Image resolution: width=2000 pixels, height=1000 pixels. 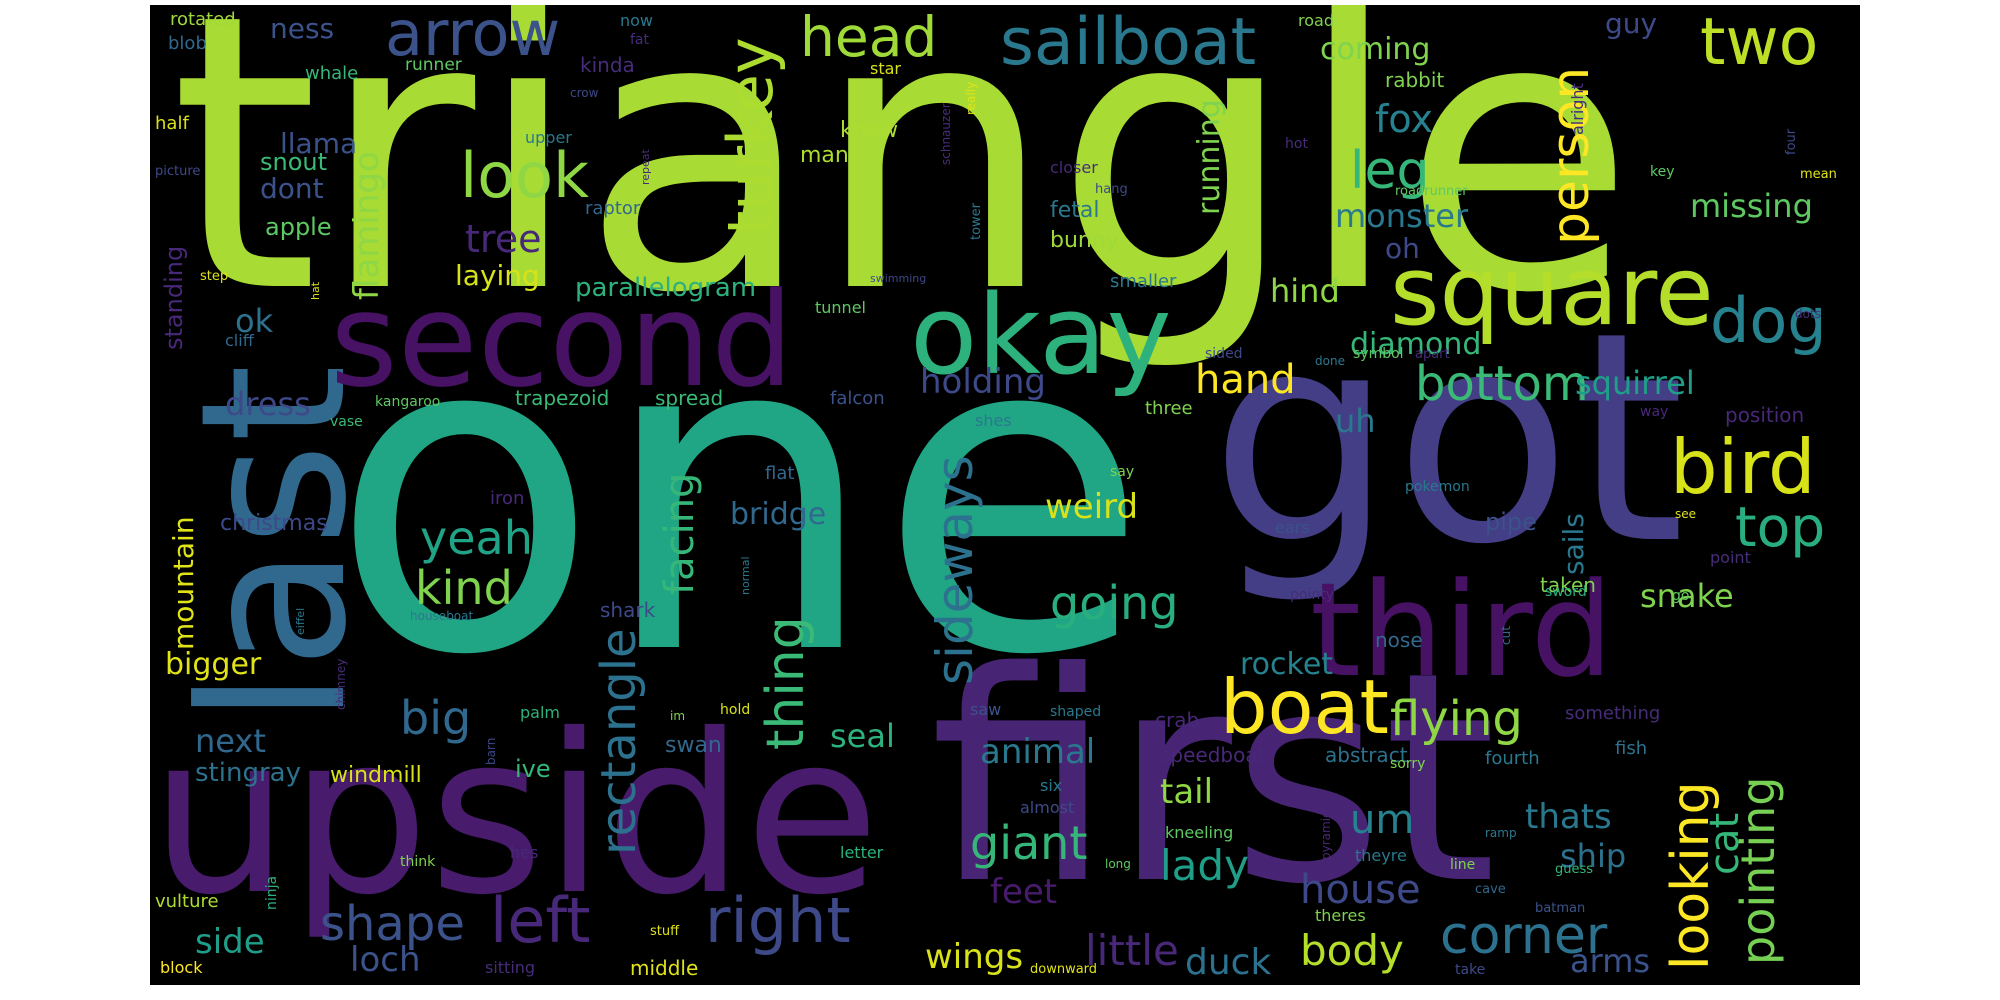 I want to click on word-flat: flat, so click(x=780, y=473).